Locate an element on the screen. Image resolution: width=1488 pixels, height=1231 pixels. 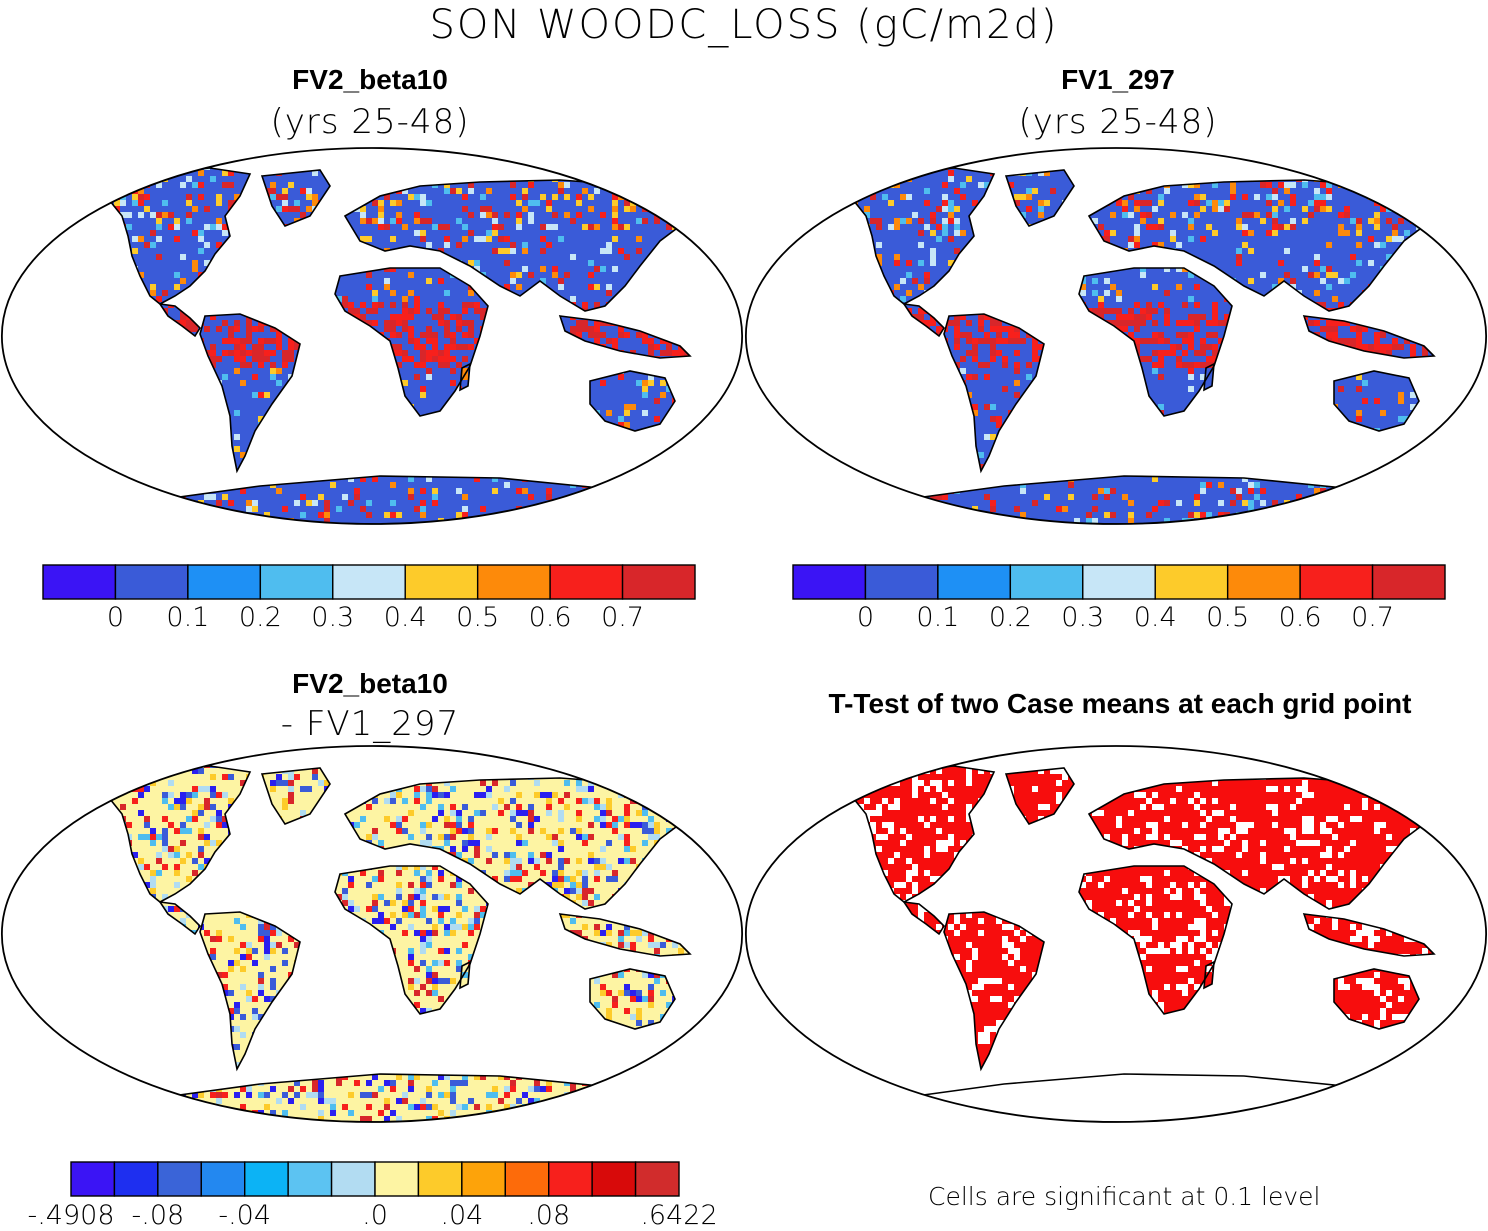
figure-title: SON WOODC_LOSS (gC/m2d) is located at coordinates (744, 25).